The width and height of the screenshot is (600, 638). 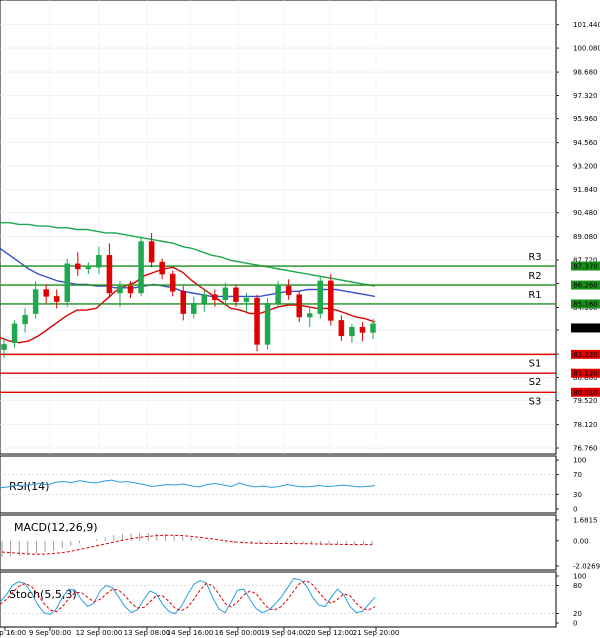 What do you see at coordinates (238, 633) in the screenshot?
I see `time-tick-label: 16 Sep 00:00` at bounding box center [238, 633].